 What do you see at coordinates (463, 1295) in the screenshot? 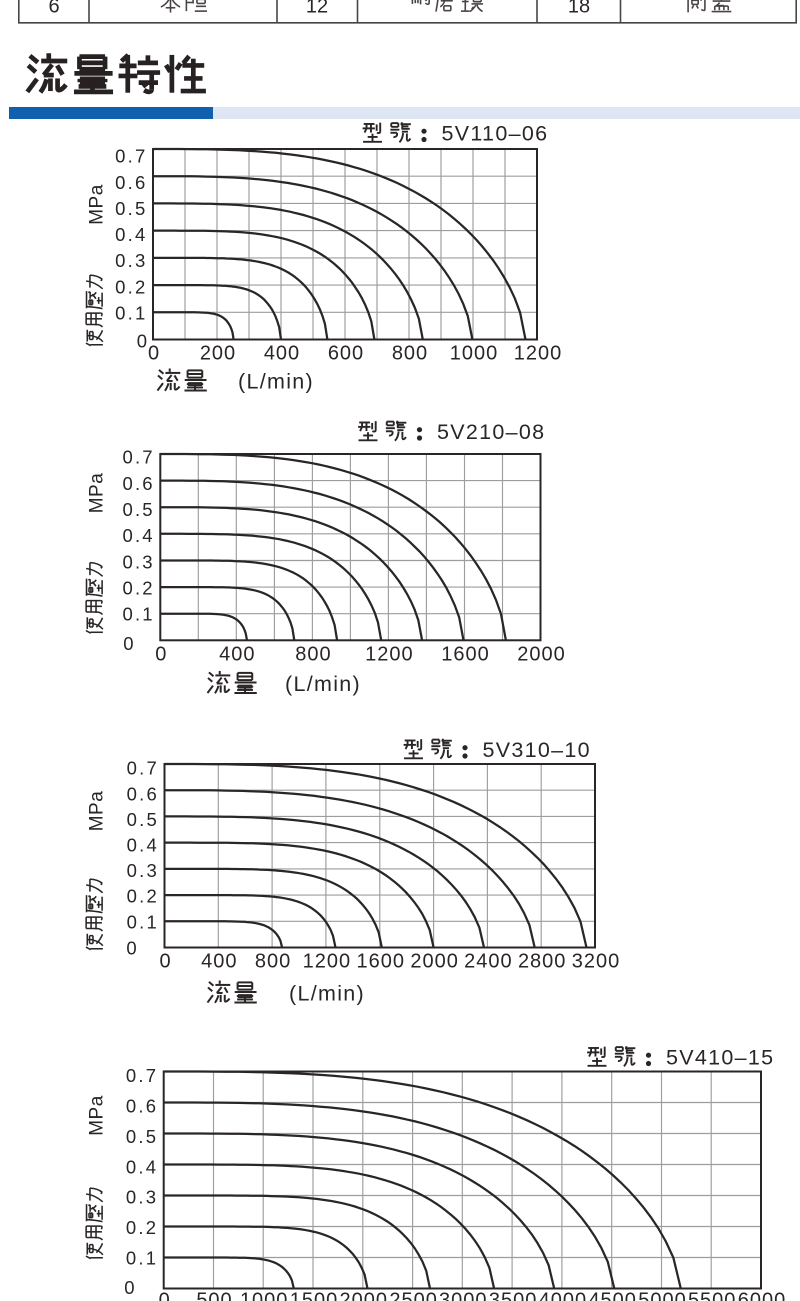
I see `svg-text: 3000` at bounding box center [463, 1295].